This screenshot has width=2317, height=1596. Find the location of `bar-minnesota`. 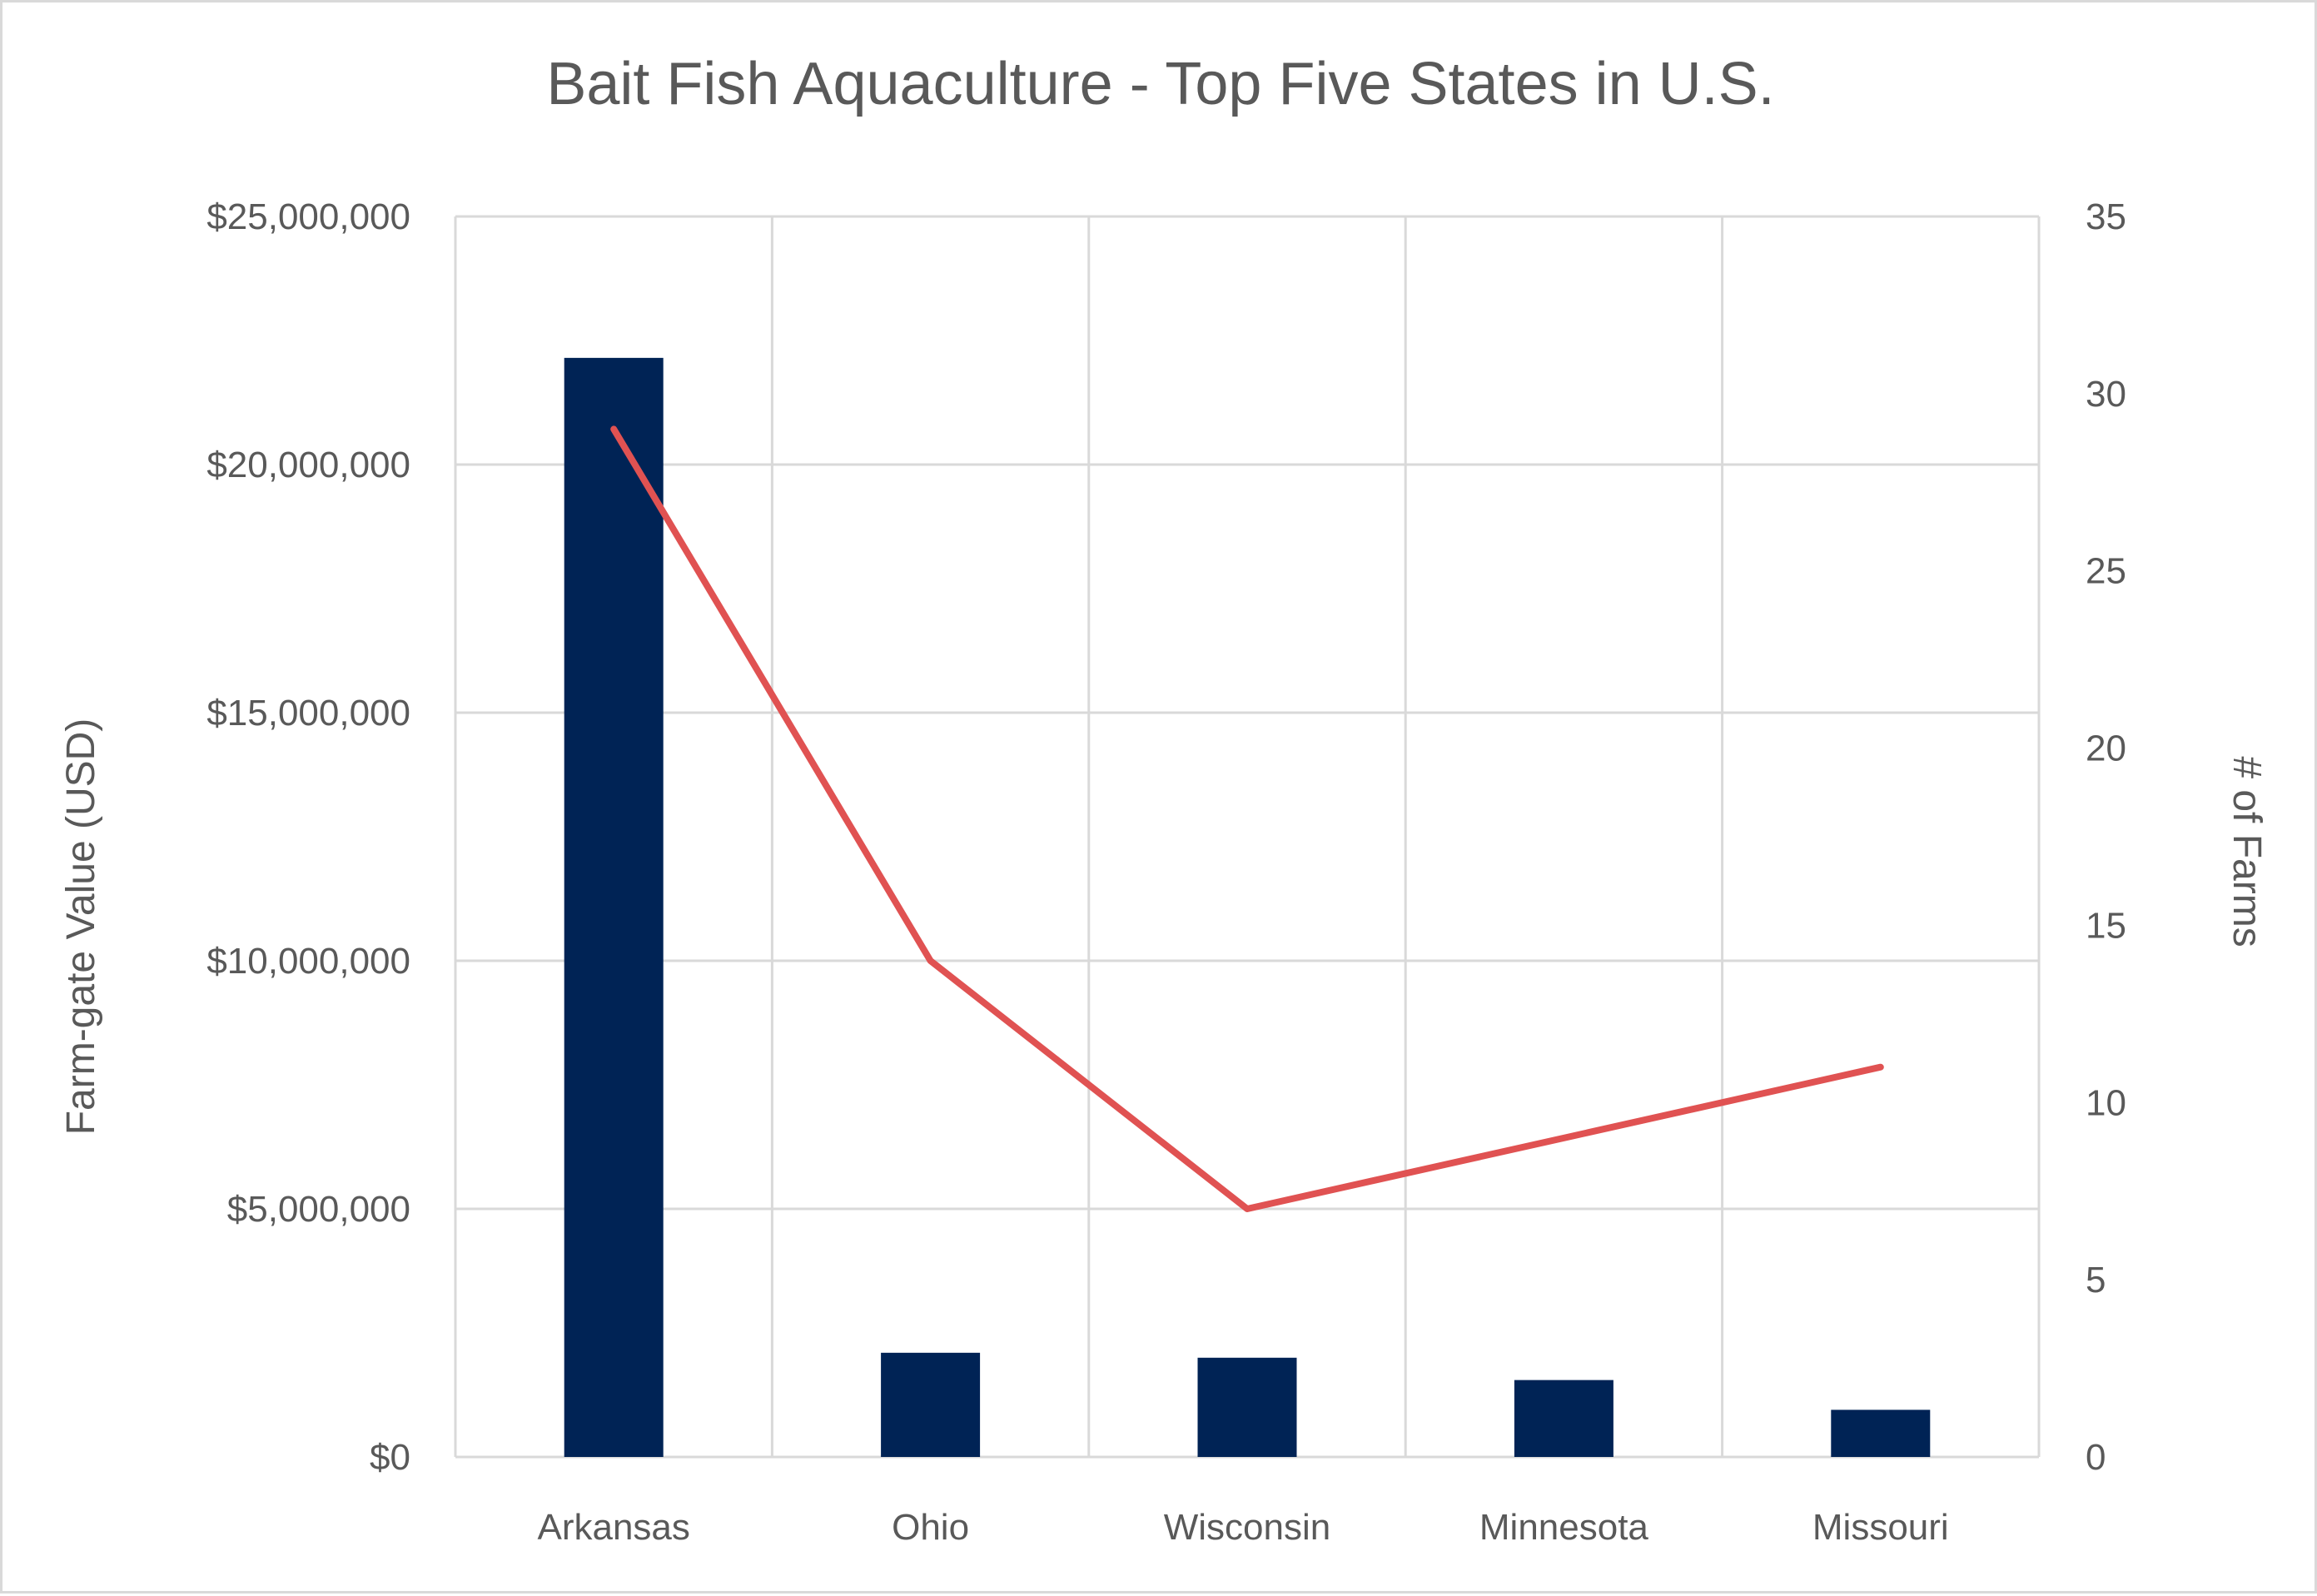

bar-minnesota is located at coordinates (1563, 1418).